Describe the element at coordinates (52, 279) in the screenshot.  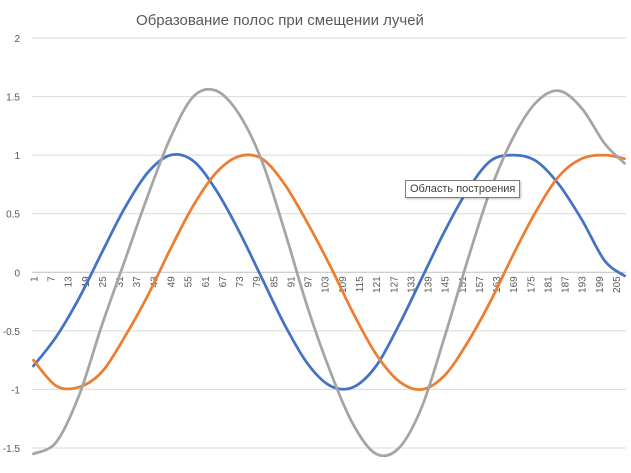
I see `x-tick-label: 7` at that location.